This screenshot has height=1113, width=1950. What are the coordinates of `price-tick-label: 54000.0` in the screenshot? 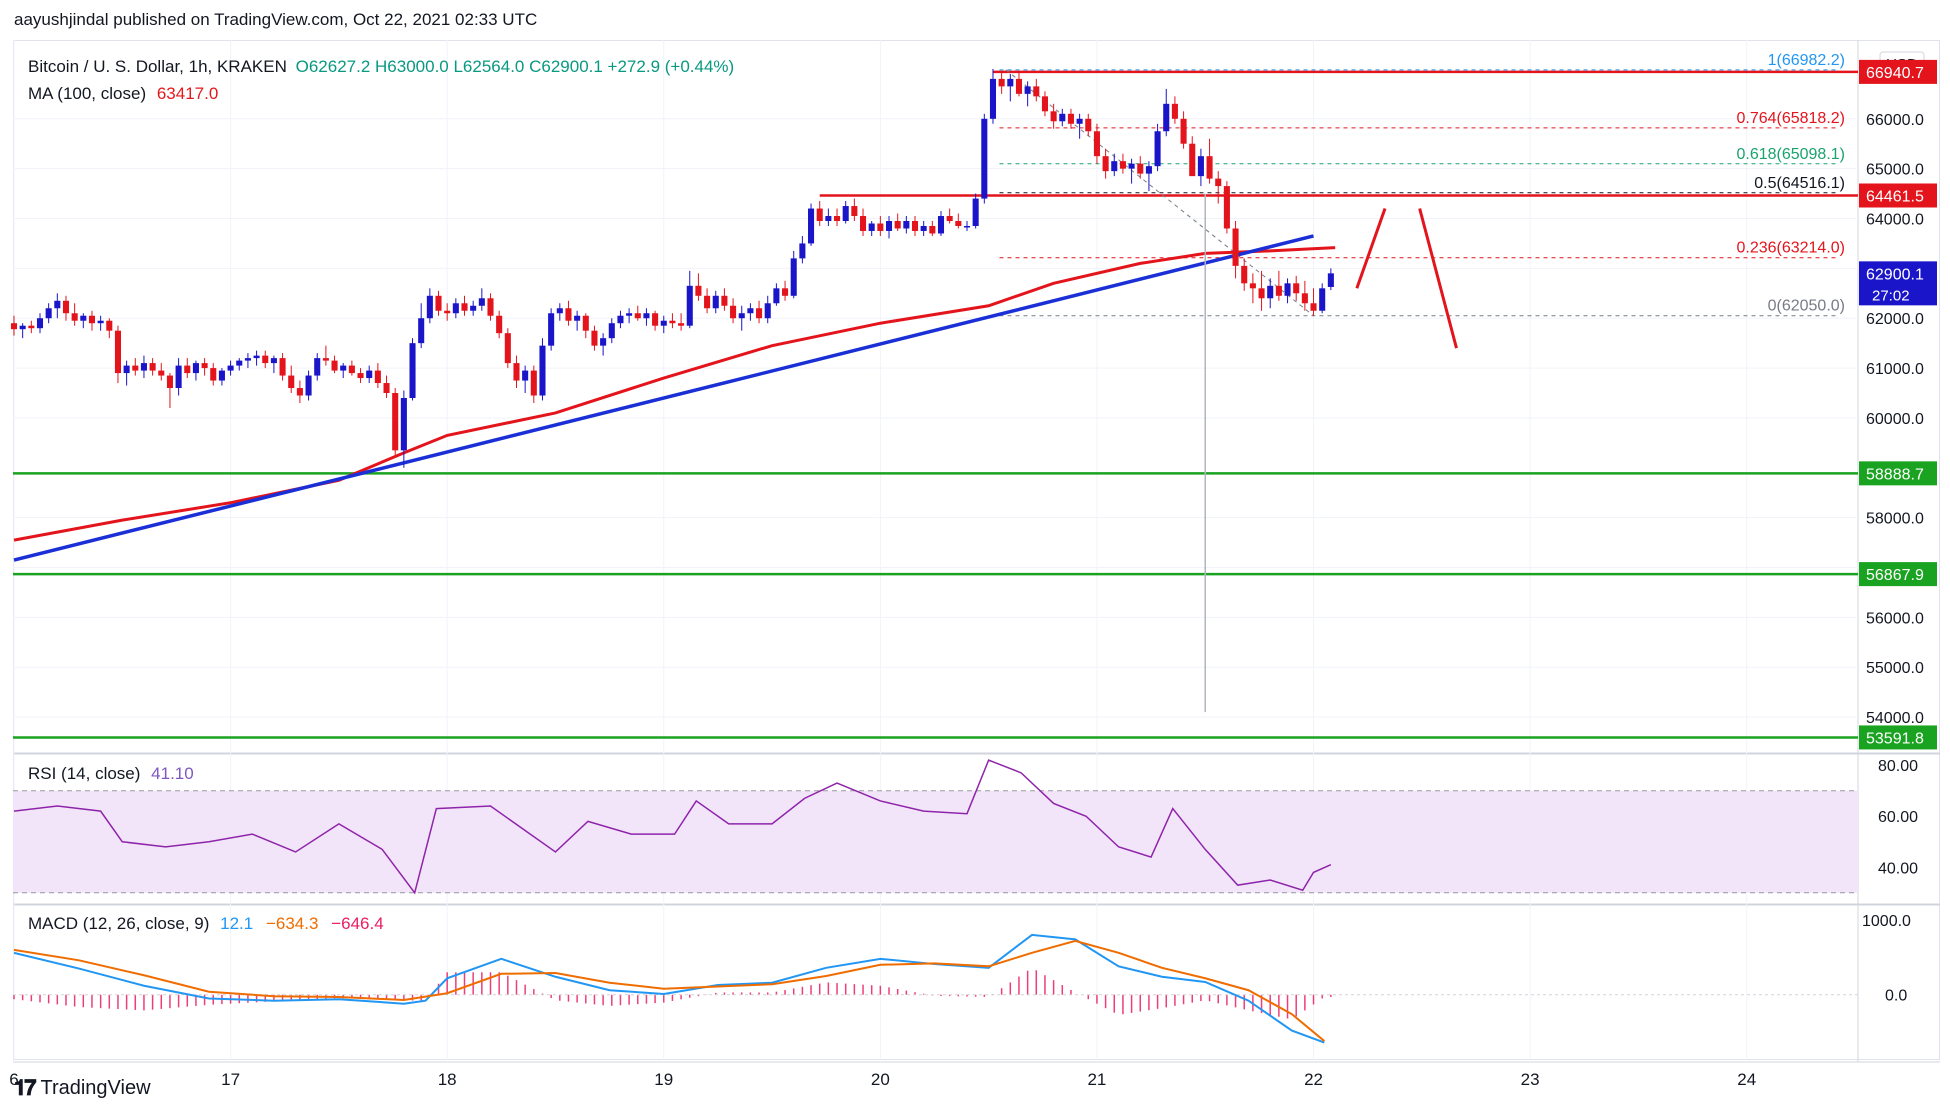 It's located at (1895, 718).